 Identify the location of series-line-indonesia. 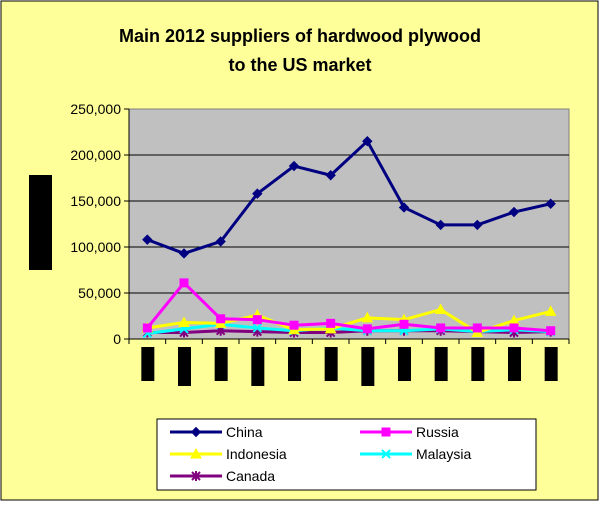
(349, 321).